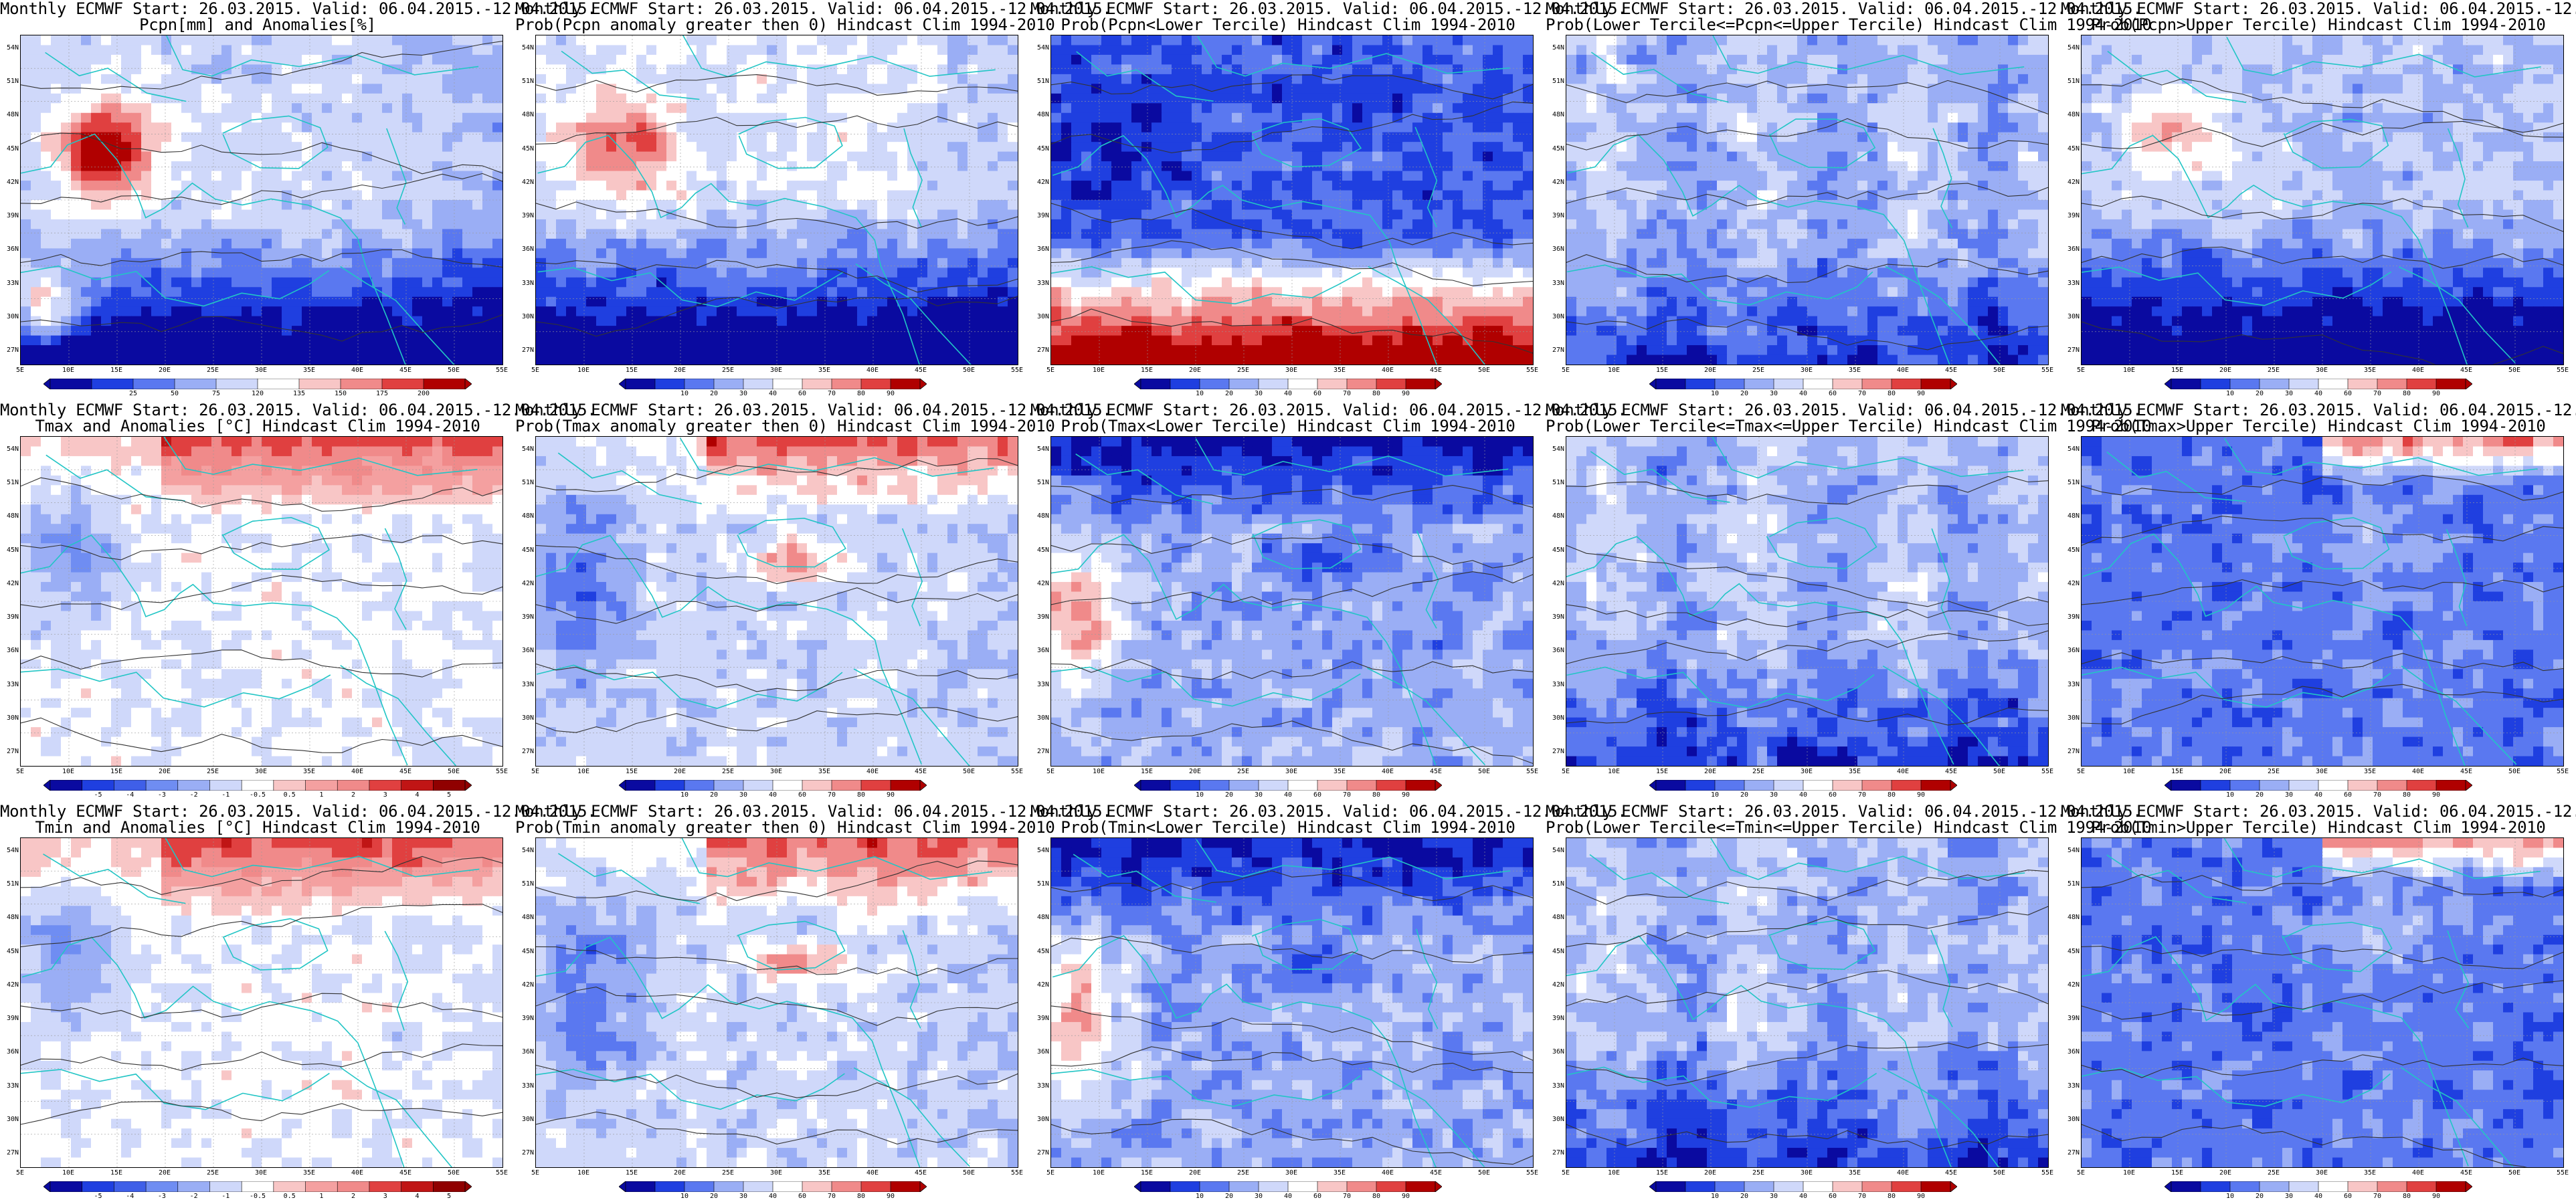 This screenshot has height=1204, width=2576. I want to click on colorbar-tick-label: 80, so click(1376, 795).